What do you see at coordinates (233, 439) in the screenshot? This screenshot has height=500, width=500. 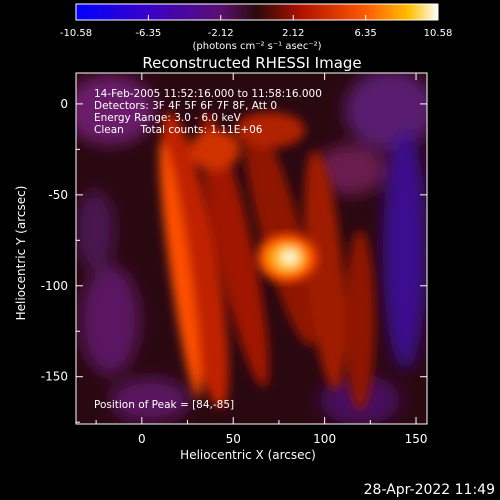 I see `x-tick-label: 50` at bounding box center [233, 439].